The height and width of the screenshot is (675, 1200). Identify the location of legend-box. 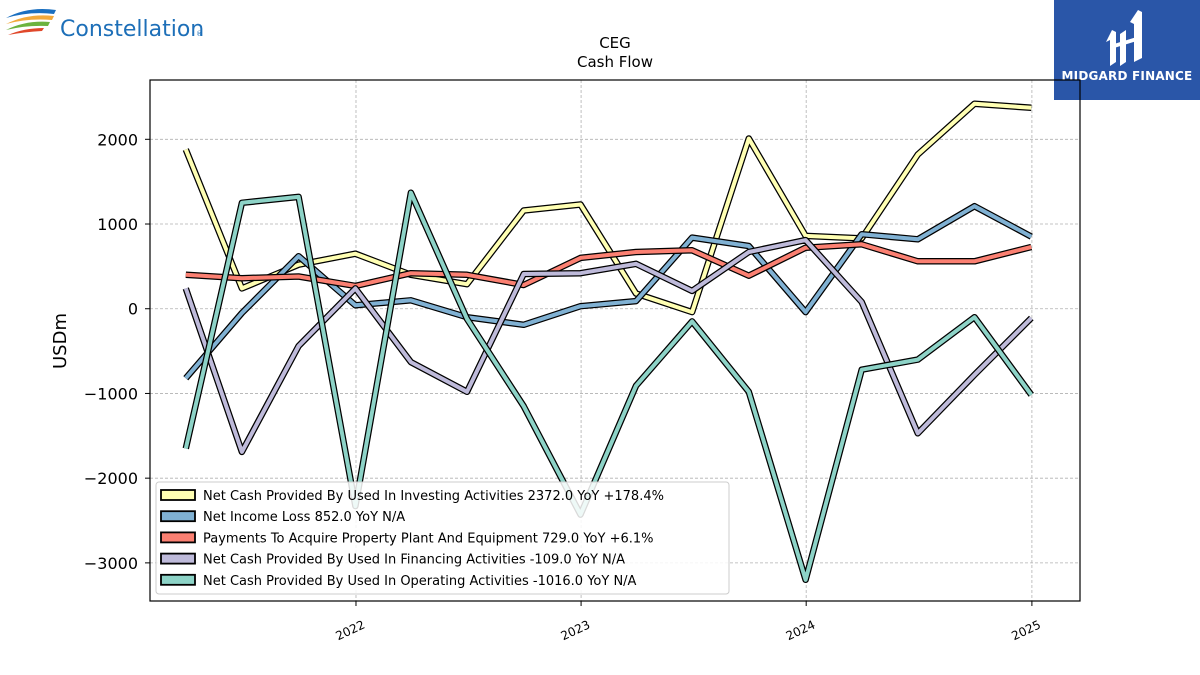
(442, 538).